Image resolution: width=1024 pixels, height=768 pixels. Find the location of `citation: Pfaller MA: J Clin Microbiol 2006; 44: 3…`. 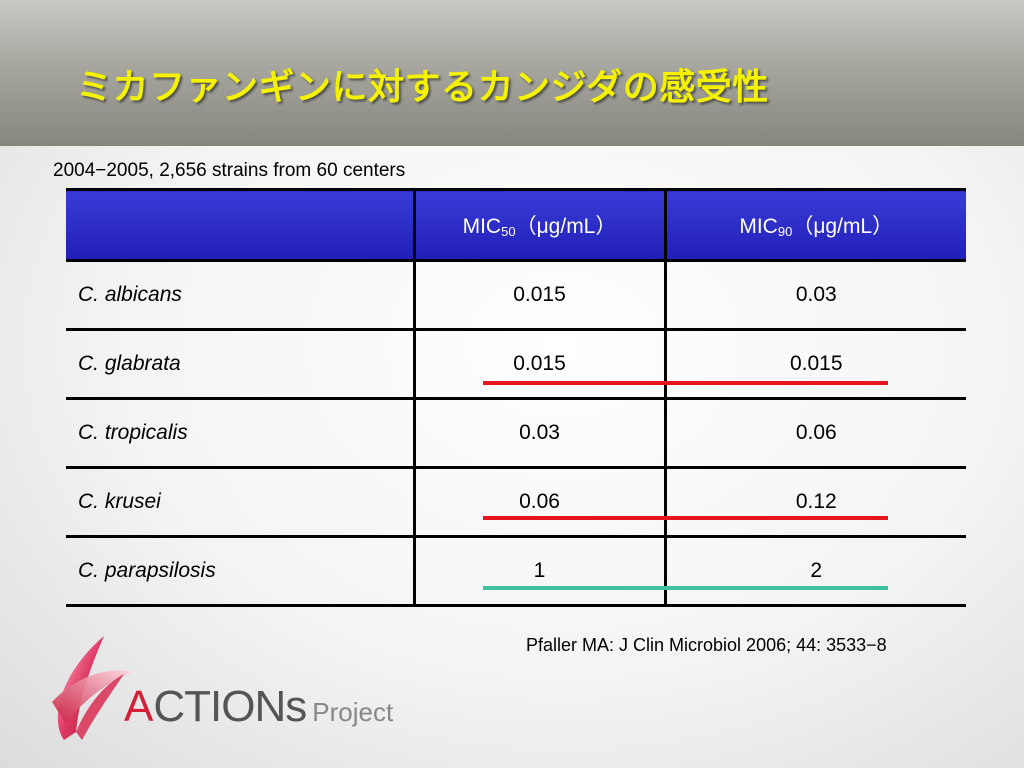

citation: Pfaller MA: J Clin Microbiol 2006; 44: 3… is located at coordinates (706, 645).